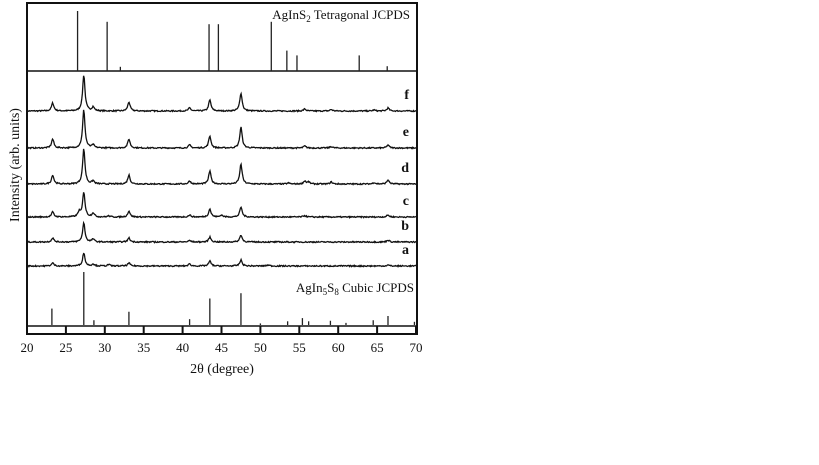 The image size is (819, 465). What do you see at coordinates (406, 132) in the screenshot?
I see `trace-label-e: e` at bounding box center [406, 132].